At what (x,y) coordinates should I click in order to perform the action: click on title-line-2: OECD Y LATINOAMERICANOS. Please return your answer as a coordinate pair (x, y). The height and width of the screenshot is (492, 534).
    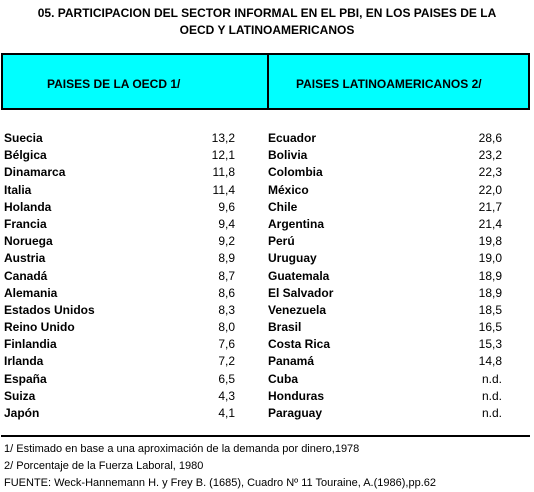
    Looking at the image, I should click on (267, 30).